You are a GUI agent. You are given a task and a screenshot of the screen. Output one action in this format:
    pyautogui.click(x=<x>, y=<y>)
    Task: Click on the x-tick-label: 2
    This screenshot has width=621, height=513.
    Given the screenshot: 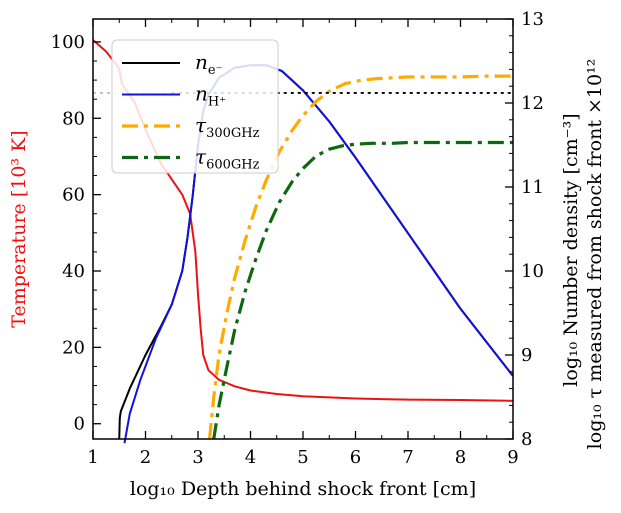 What is the action you would take?
    pyautogui.click(x=145, y=457)
    